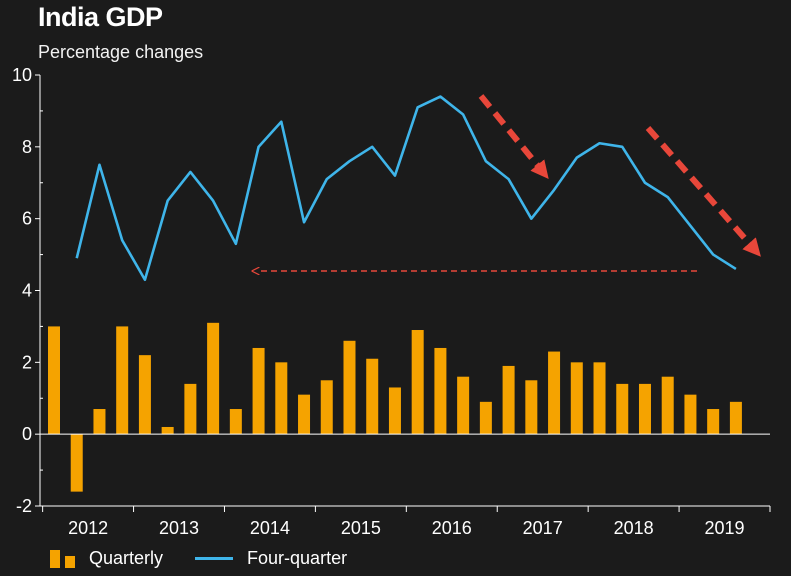 Image resolution: width=791 pixels, height=576 pixels. Describe the element at coordinates (55, 558) in the screenshot. I see `legend-bar-swatch` at that location.